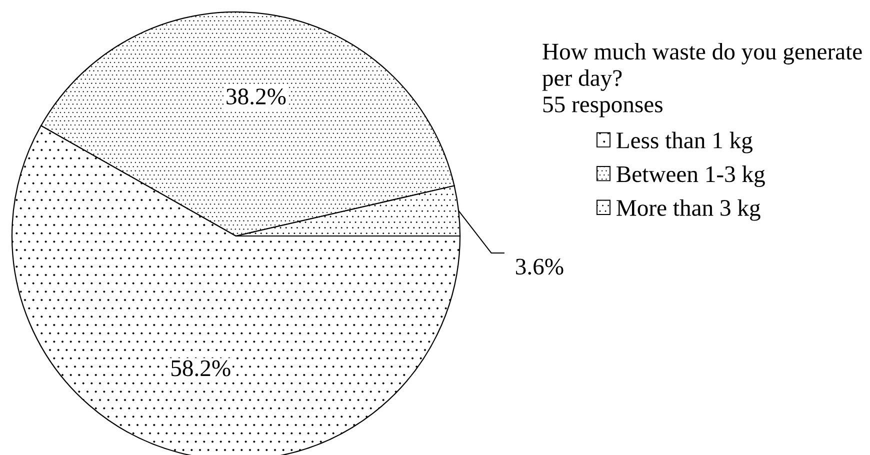 The width and height of the screenshot is (870, 455). What do you see at coordinates (684, 143) in the screenshot?
I see `legend-label: Less than 1 kg` at bounding box center [684, 143].